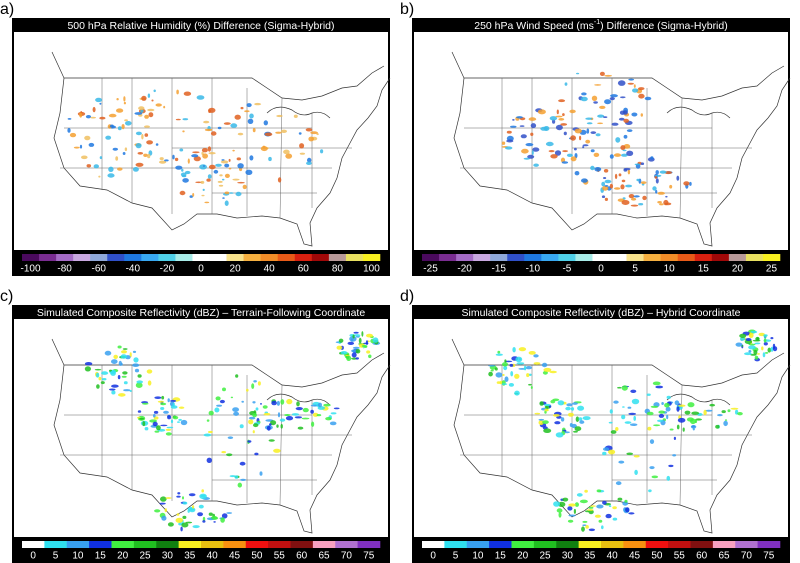 This screenshot has height=563, width=800. What do you see at coordinates (590, 556) in the screenshot?
I see `colorbar-tick-label: 35` at bounding box center [590, 556].